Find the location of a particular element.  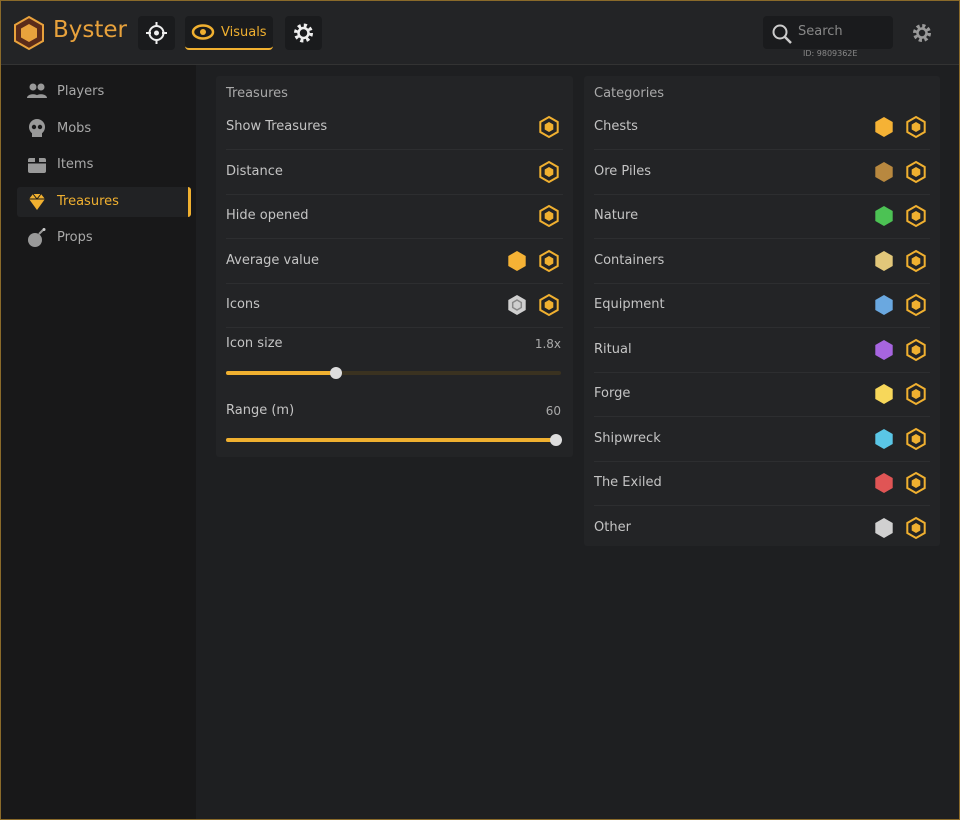

option-label: Hide opened is located at coordinates (267, 215).